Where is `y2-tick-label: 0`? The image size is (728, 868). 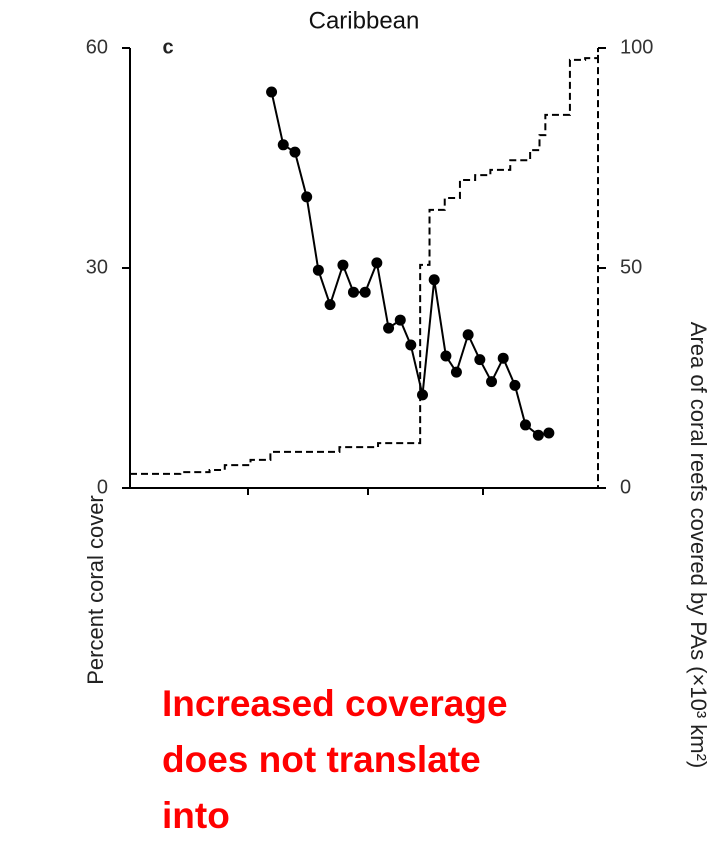
y2-tick-label: 0 is located at coordinates (625, 487).